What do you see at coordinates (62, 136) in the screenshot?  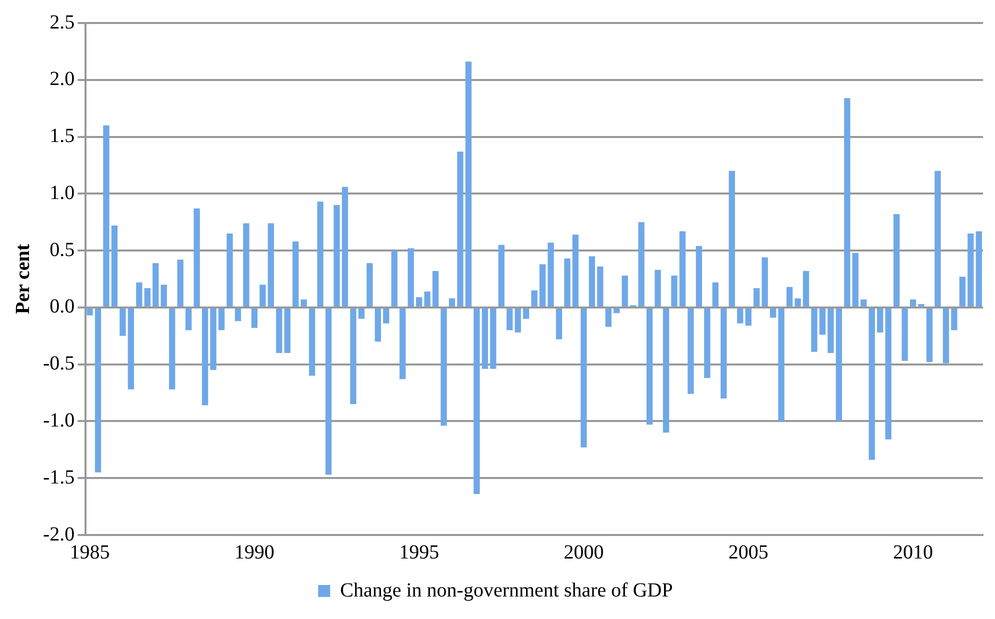 I see `y-tick-label: 1.5` at bounding box center [62, 136].